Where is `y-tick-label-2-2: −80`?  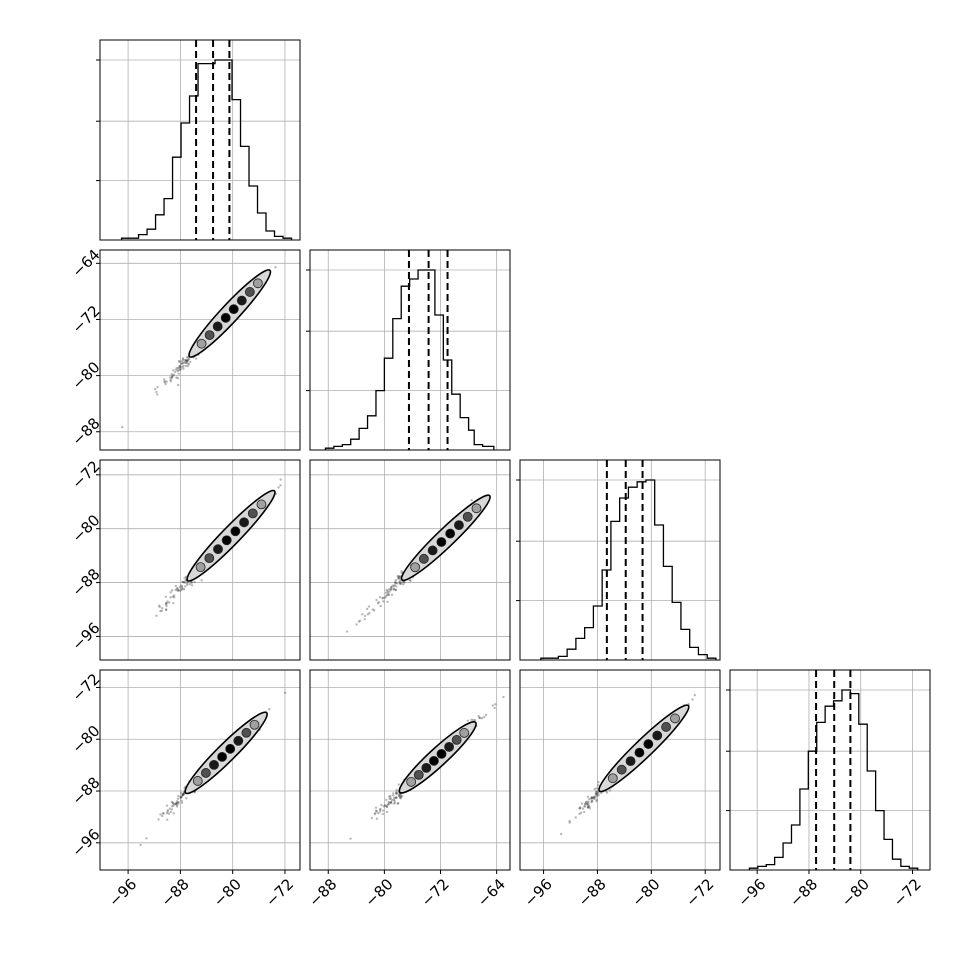
y-tick-label-2-2: −80 is located at coordinates (85, 528).